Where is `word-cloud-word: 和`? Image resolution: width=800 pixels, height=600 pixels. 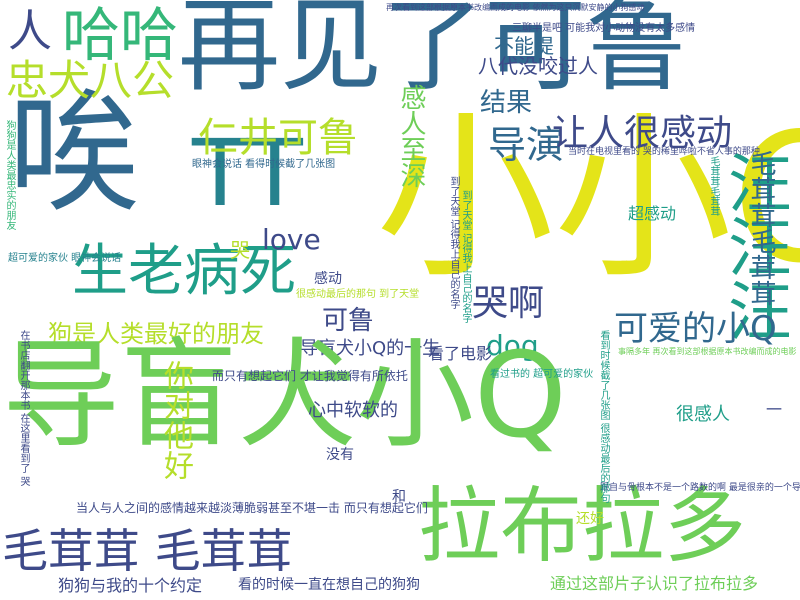
word-cloud-word: 和 is located at coordinates (399, 497).